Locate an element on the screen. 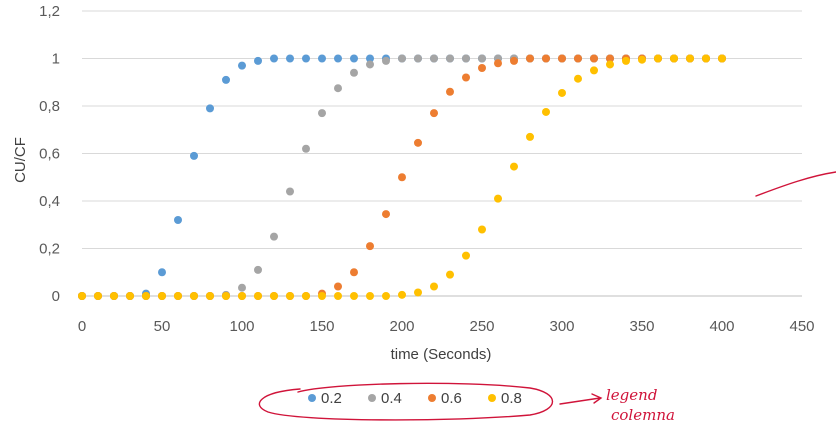  x-tick-label: 300 is located at coordinates (561, 326).